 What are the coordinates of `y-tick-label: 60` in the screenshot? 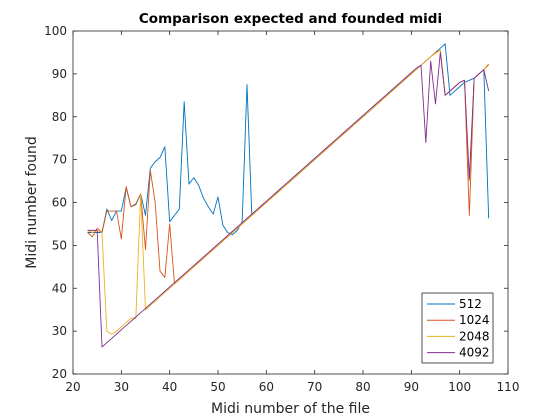 It's located at (59, 203).